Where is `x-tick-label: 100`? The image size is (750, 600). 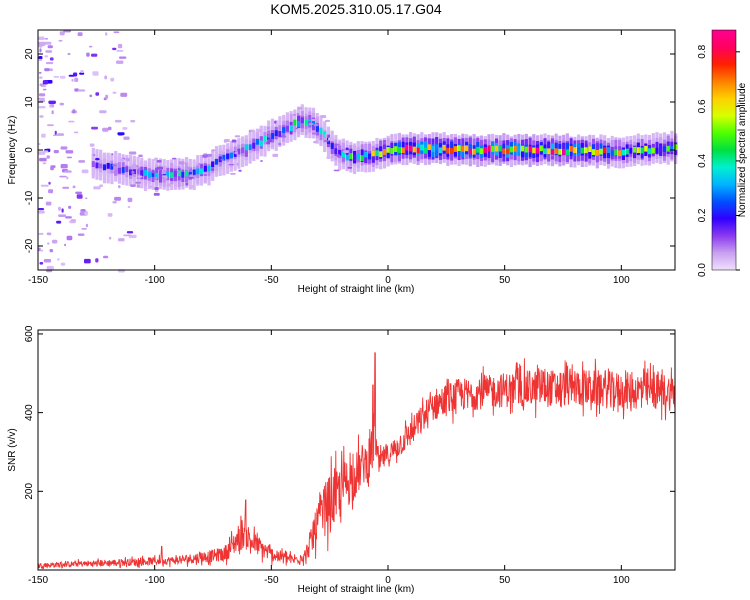
x-tick-label: 100 is located at coordinates (621, 280).